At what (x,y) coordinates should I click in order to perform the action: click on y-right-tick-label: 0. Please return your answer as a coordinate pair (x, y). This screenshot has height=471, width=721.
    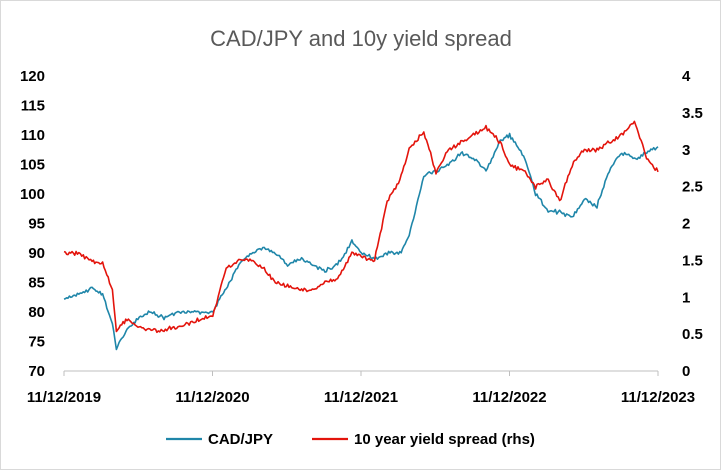
    Looking at the image, I should click on (686, 371).